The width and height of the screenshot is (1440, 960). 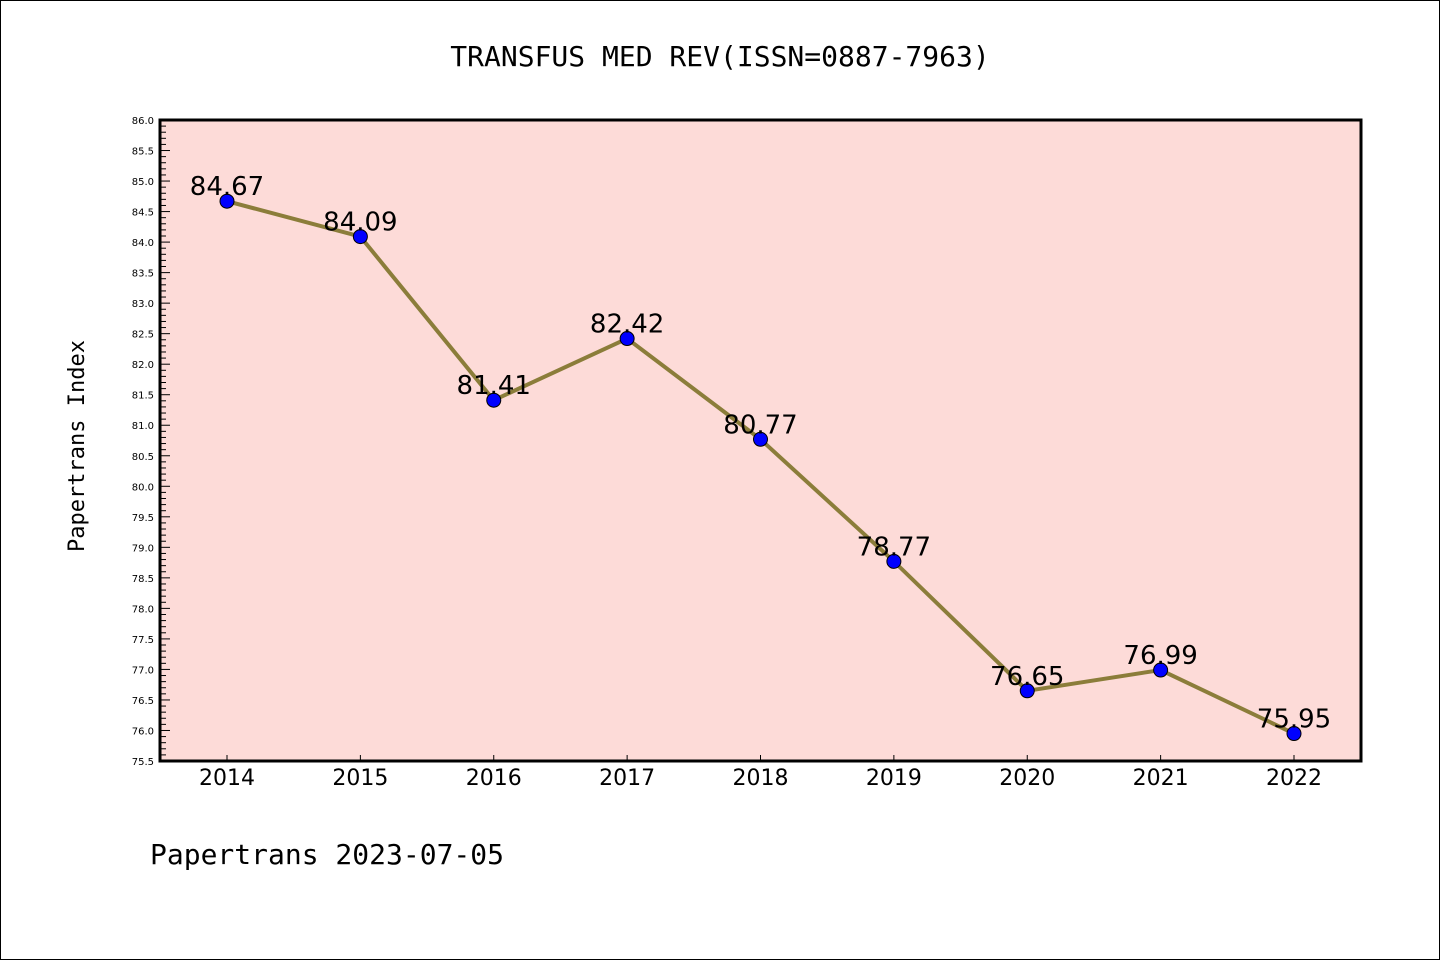 What do you see at coordinates (143, 457) in the screenshot?
I see `y-tick-label: 80.5` at bounding box center [143, 457].